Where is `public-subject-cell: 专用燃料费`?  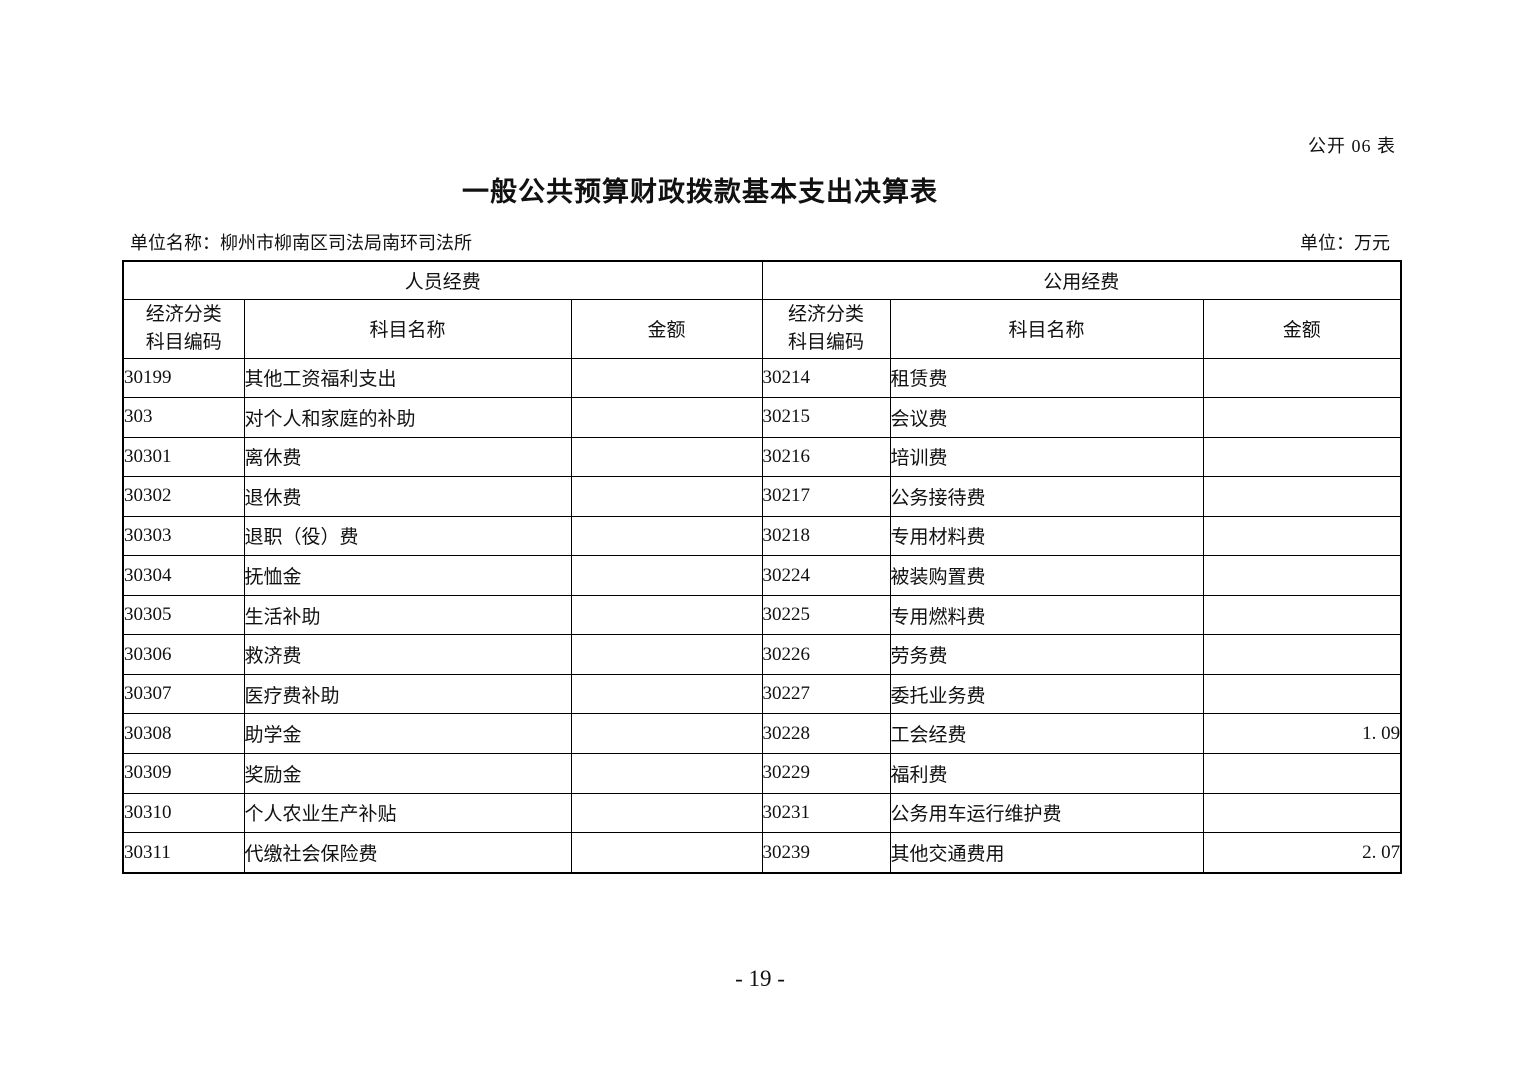 public-subject-cell: 专用燃料费 is located at coordinates (1046, 615).